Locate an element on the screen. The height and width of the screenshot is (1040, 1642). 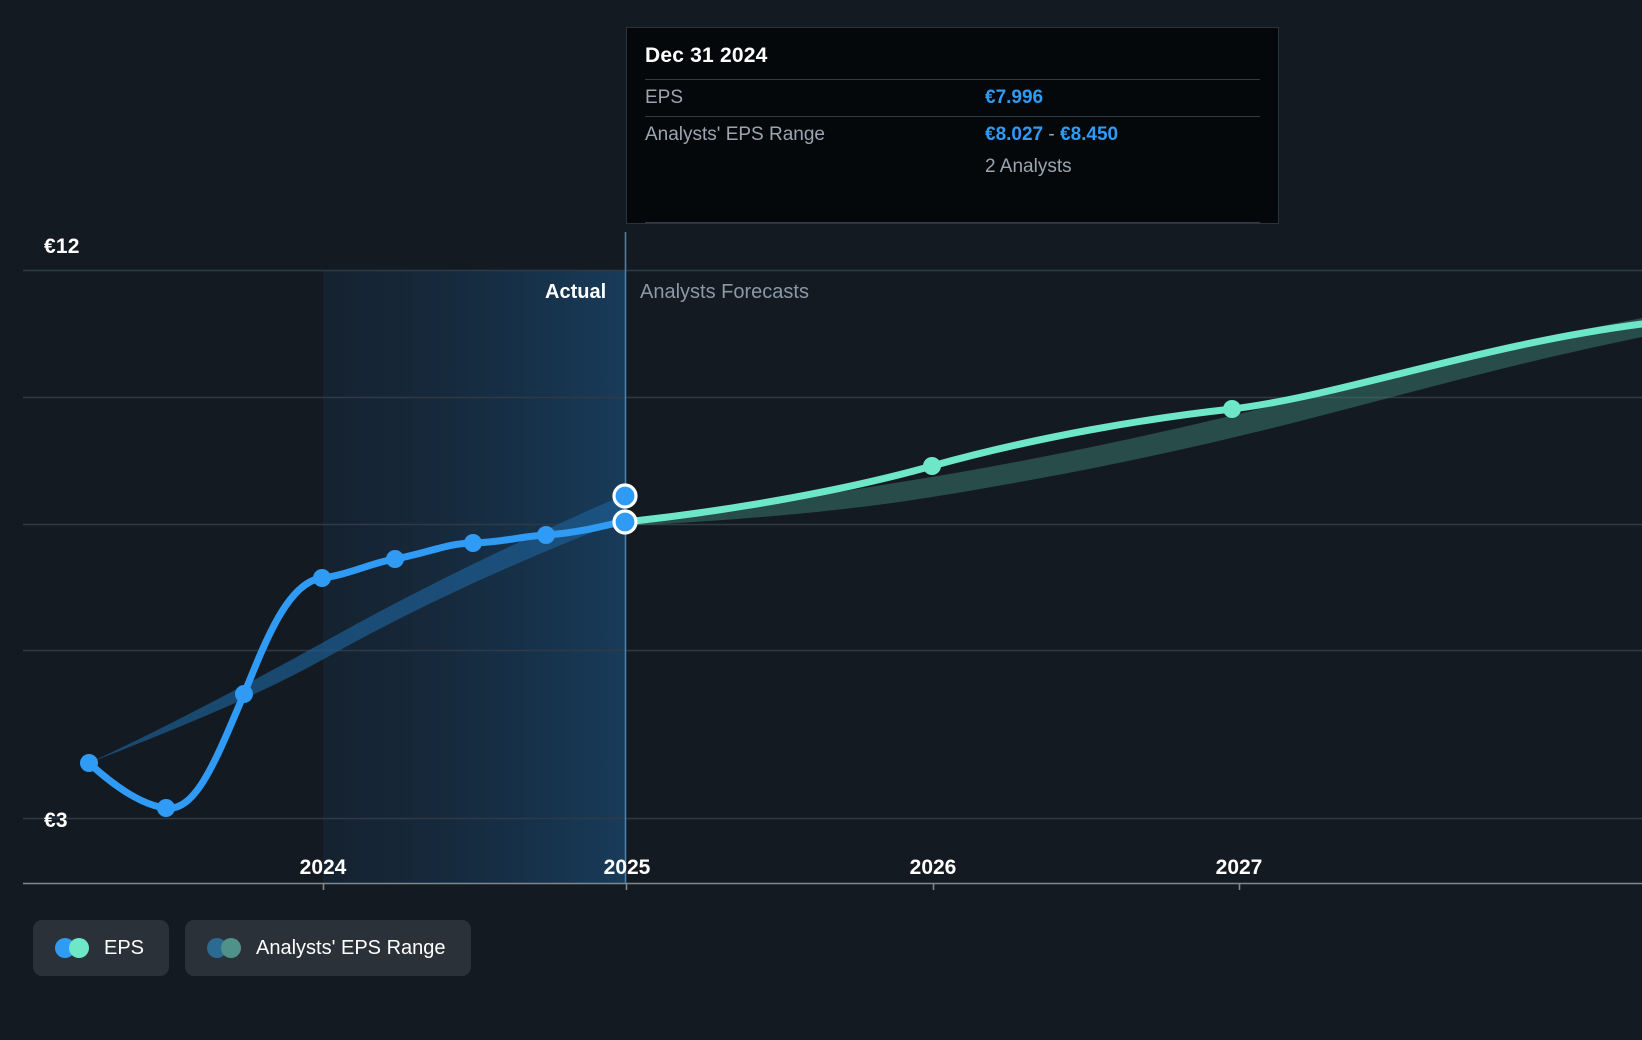
legend-label-analysts-range: Analysts' EPS Range is located at coordinates (351, 947).